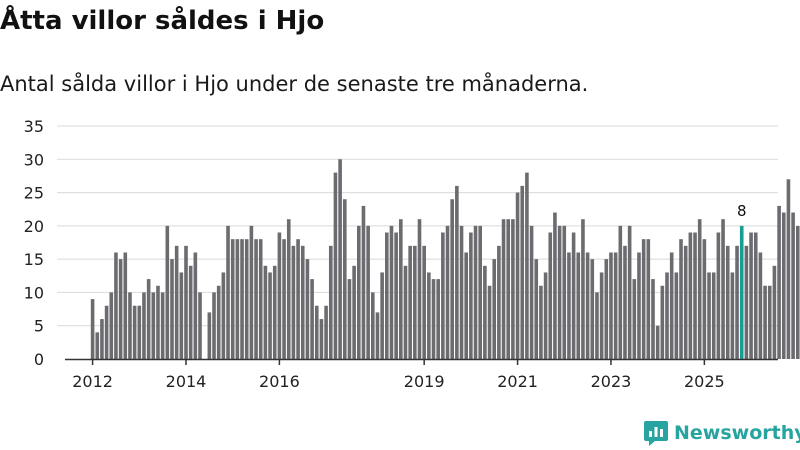  What do you see at coordinates (34, 193) in the screenshot?
I see `y-tick-label: 25` at bounding box center [34, 193].